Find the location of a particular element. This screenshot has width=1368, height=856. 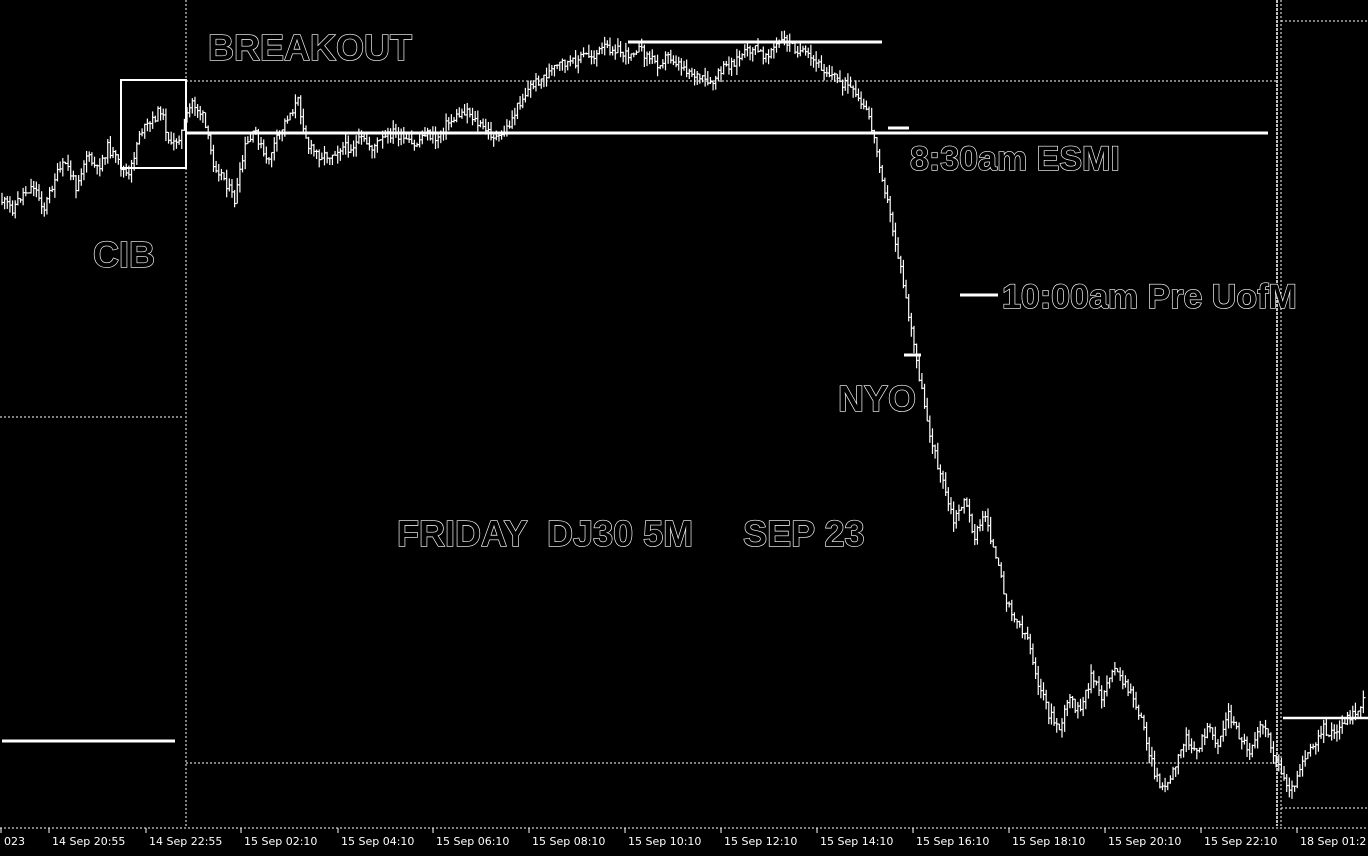

x-tick-label: 15 Sep 22:10 is located at coordinates (1240, 841).